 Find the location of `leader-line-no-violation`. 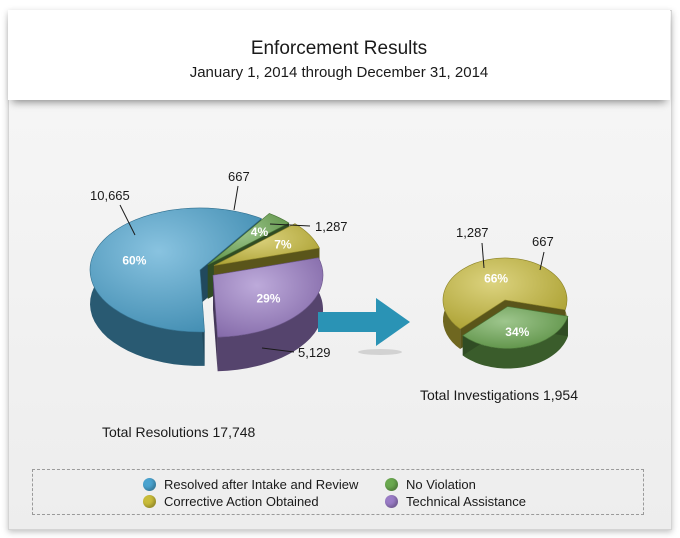

leader-line-no-violation is located at coordinates (236, 198).